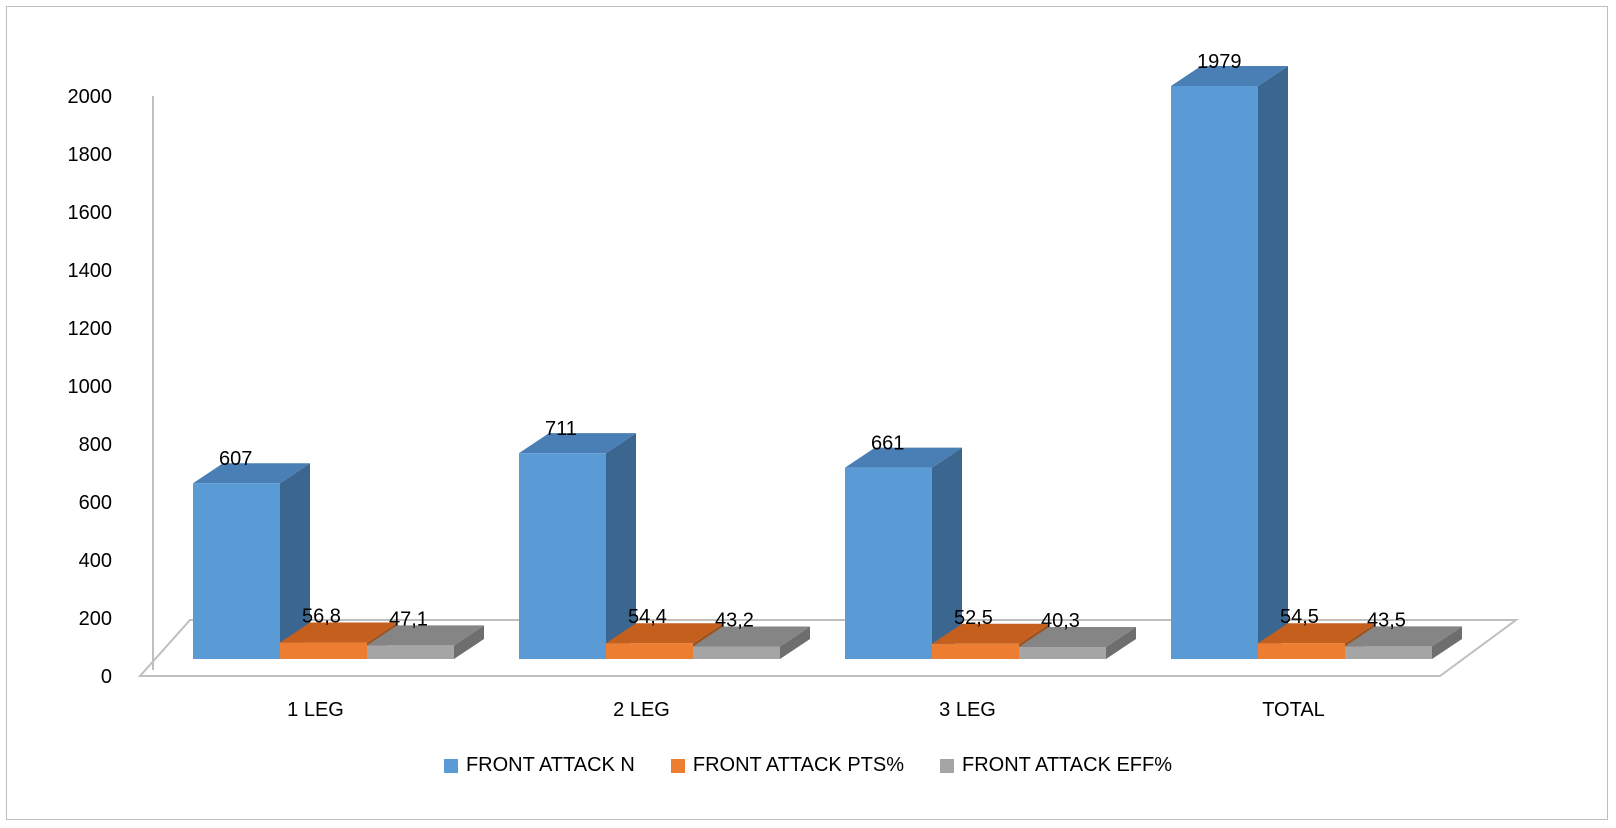 This screenshot has height=828, width=1616. I want to click on floor-plane, so click(828, 648).